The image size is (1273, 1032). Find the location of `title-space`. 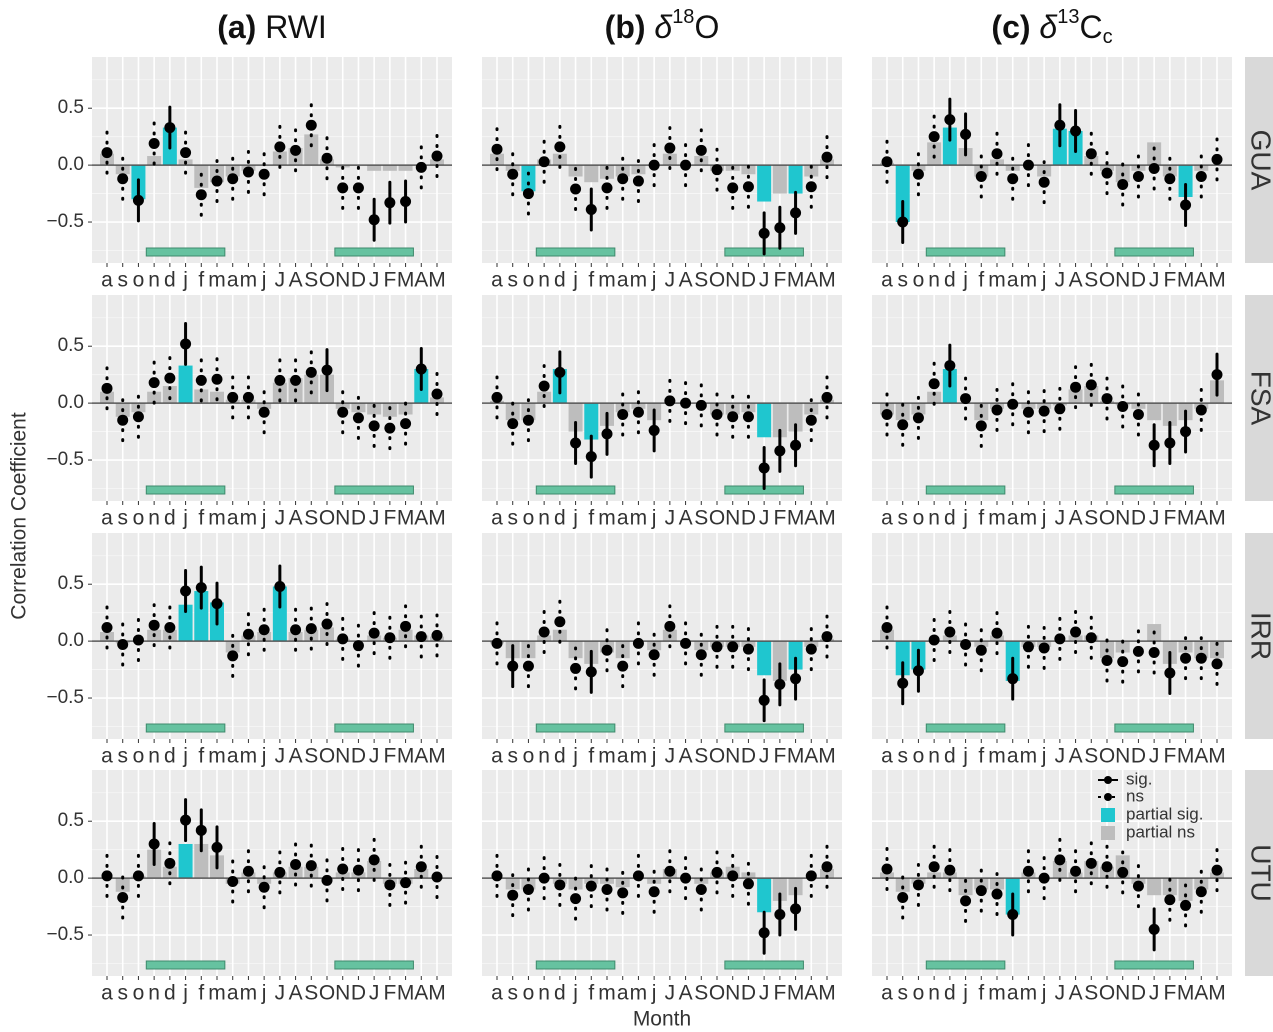

title-space is located at coordinates (1035, 27).